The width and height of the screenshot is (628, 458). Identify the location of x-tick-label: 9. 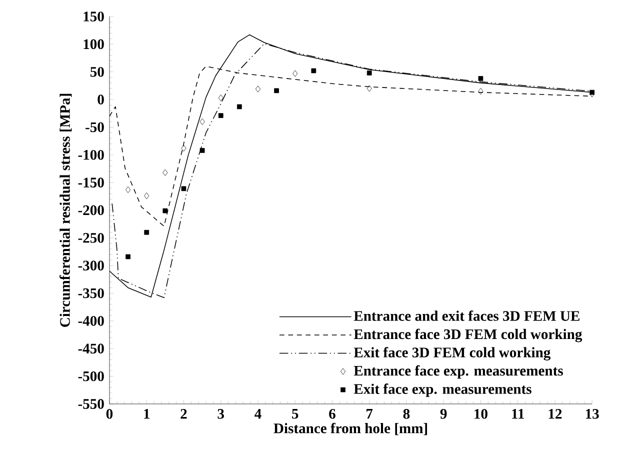
(443, 413).